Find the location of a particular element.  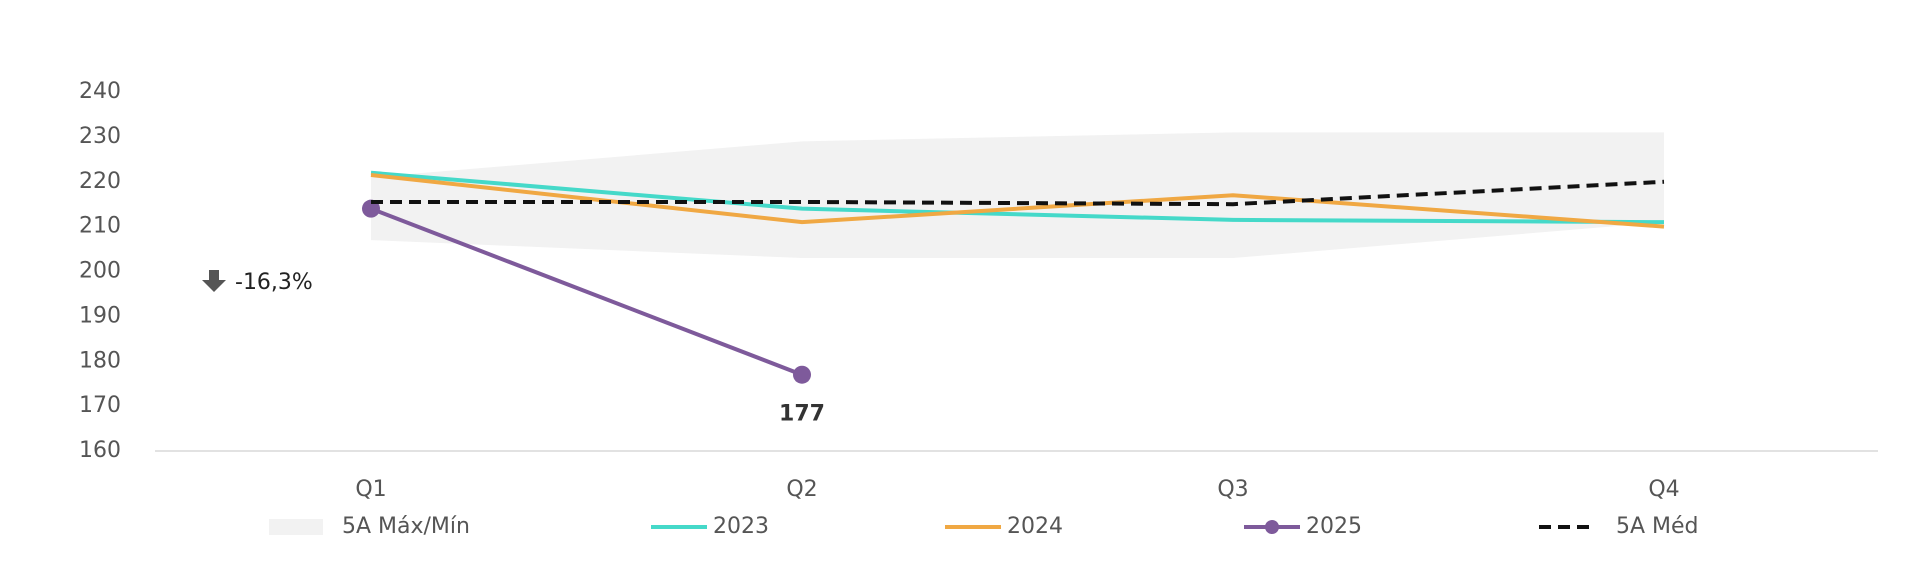

down-arrow-icon is located at coordinates (214, 281).